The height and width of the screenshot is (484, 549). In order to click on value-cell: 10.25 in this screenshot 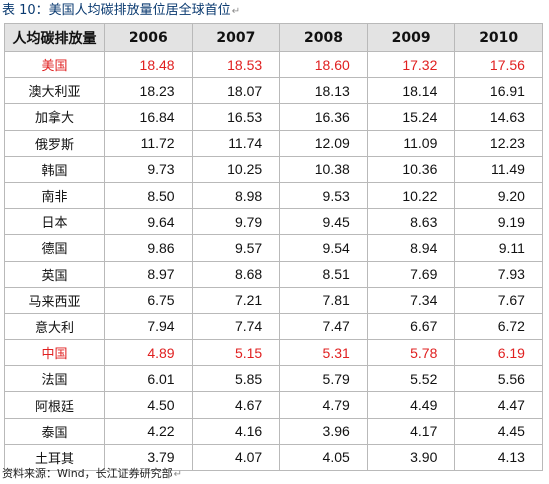, I will do `click(236, 169)`.